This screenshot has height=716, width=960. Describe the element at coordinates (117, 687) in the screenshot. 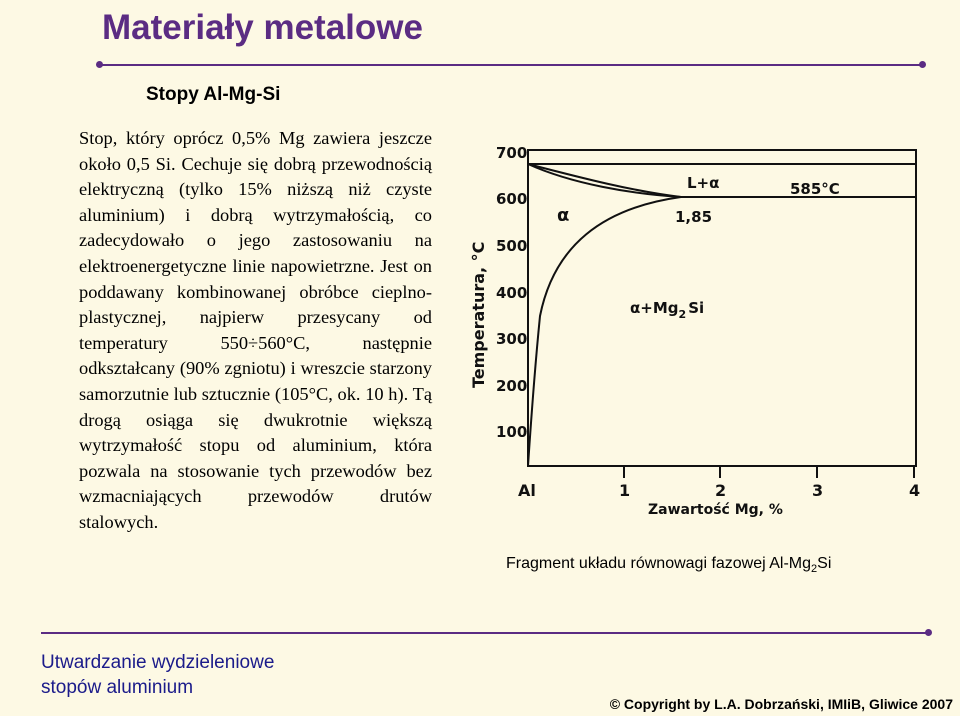

I see `section-title-line2: stopów aluminium` at that location.